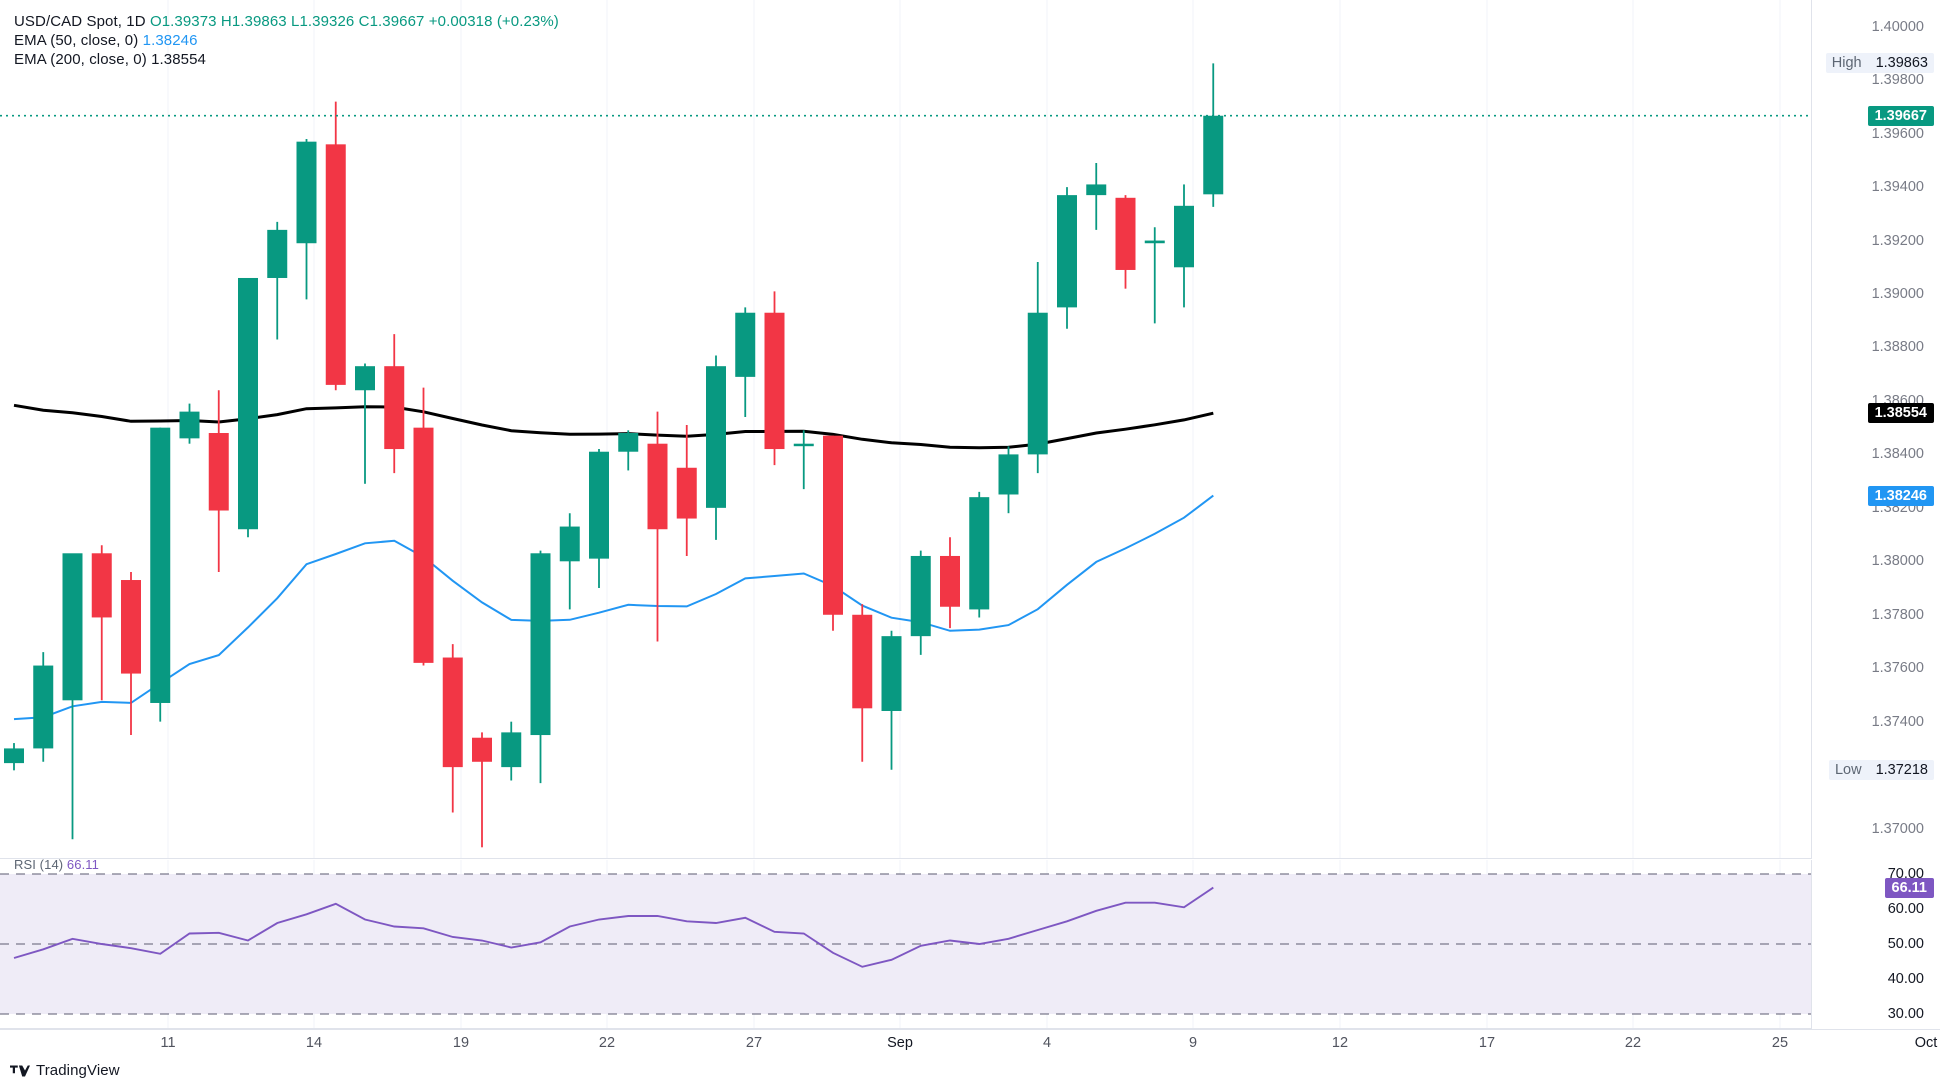 The height and width of the screenshot is (1086, 1940). Describe the element at coordinates (1900, 495) in the screenshot. I see `ema50-price-tag: 1.38246` at that location.